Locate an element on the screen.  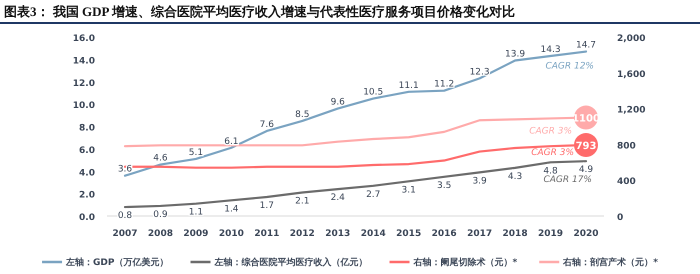
data-label: 6.1 is located at coordinates (231, 141).